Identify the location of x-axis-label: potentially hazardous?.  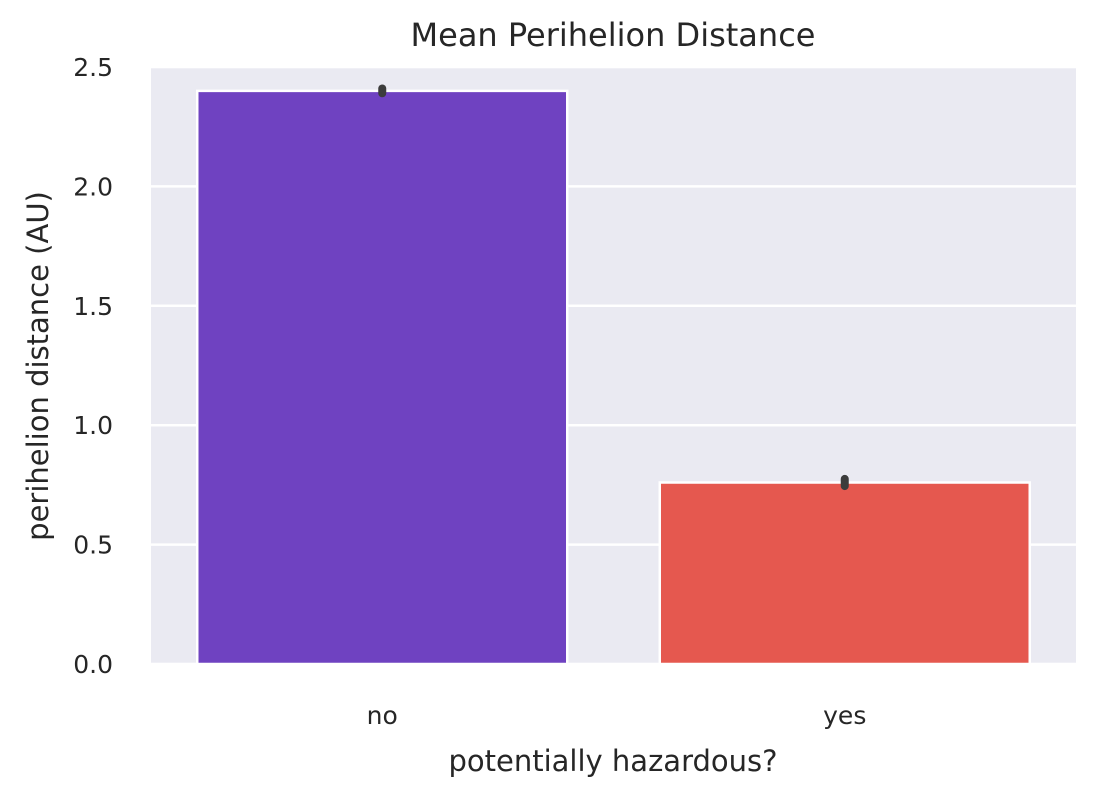
(612, 761).